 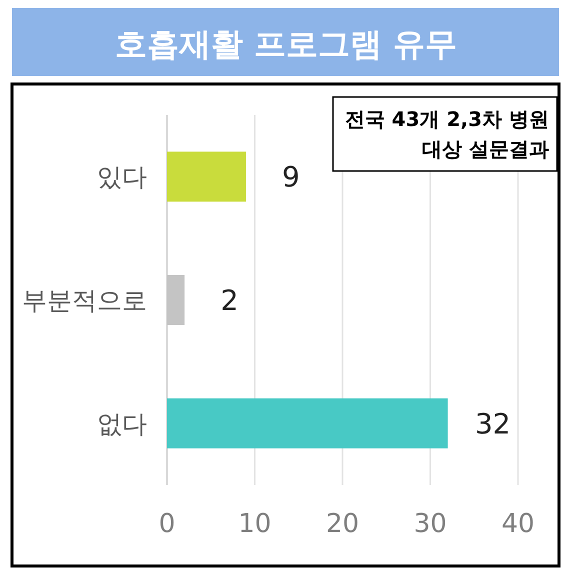 What do you see at coordinates (286, 44) in the screenshot?
I see `title: 호흡재활 프로그램 유무` at bounding box center [286, 44].